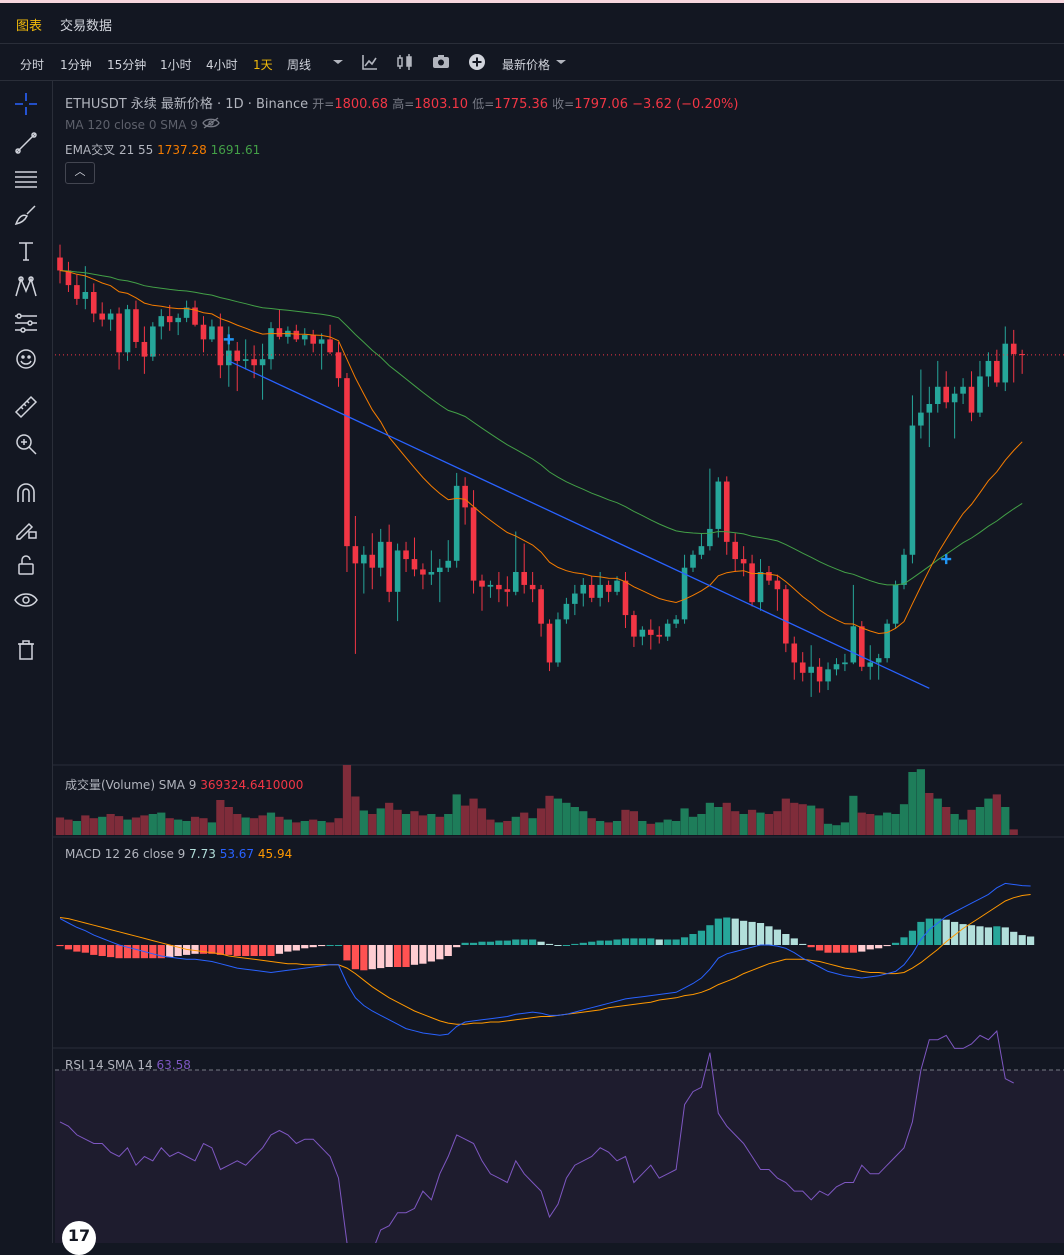 Image resolution: width=1064 pixels, height=1255 pixels. I want to click on timeframe-1h: 1小时, so click(176, 65).